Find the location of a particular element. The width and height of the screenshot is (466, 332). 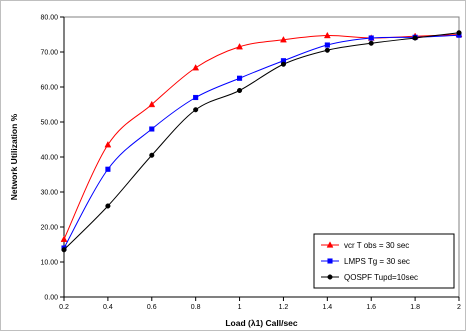

y-axis-title: Network Utilization % is located at coordinates (14, 156).